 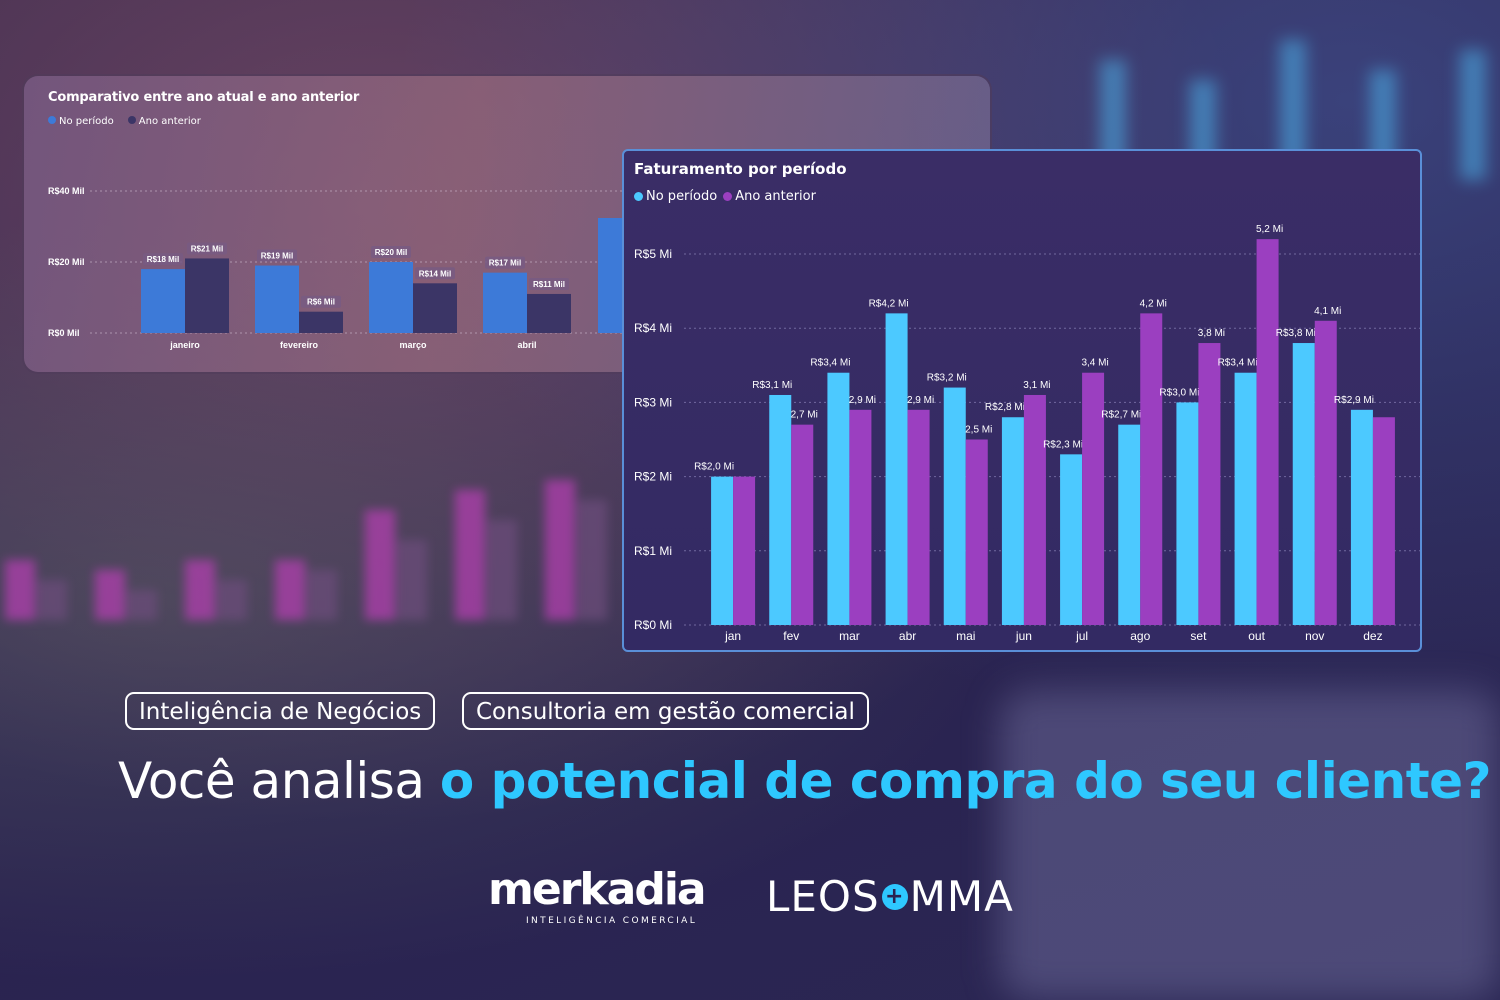 I want to click on data-label-previous: 2,5 Mi, so click(x=978, y=430).